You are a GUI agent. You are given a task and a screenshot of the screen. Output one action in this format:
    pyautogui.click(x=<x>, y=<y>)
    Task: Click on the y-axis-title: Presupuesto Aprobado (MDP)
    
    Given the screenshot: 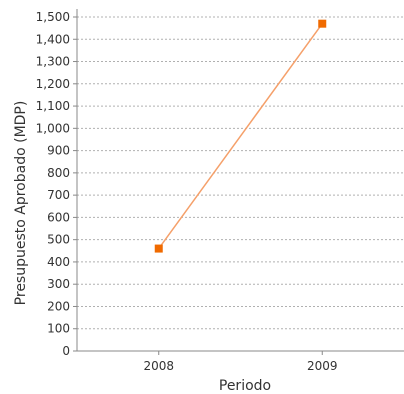 What is the action you would take?
    pyautogui.click(x=21, y=203)
    